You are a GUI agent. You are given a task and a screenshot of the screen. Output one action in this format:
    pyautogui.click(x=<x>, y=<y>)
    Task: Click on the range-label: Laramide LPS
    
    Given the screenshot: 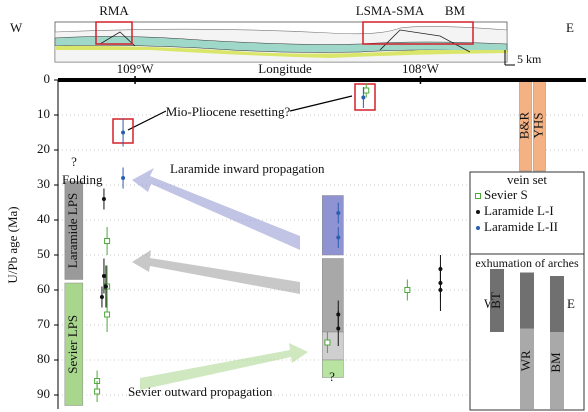 What is the action you would take?
    pyautogui.click(x=72, y=230)
    